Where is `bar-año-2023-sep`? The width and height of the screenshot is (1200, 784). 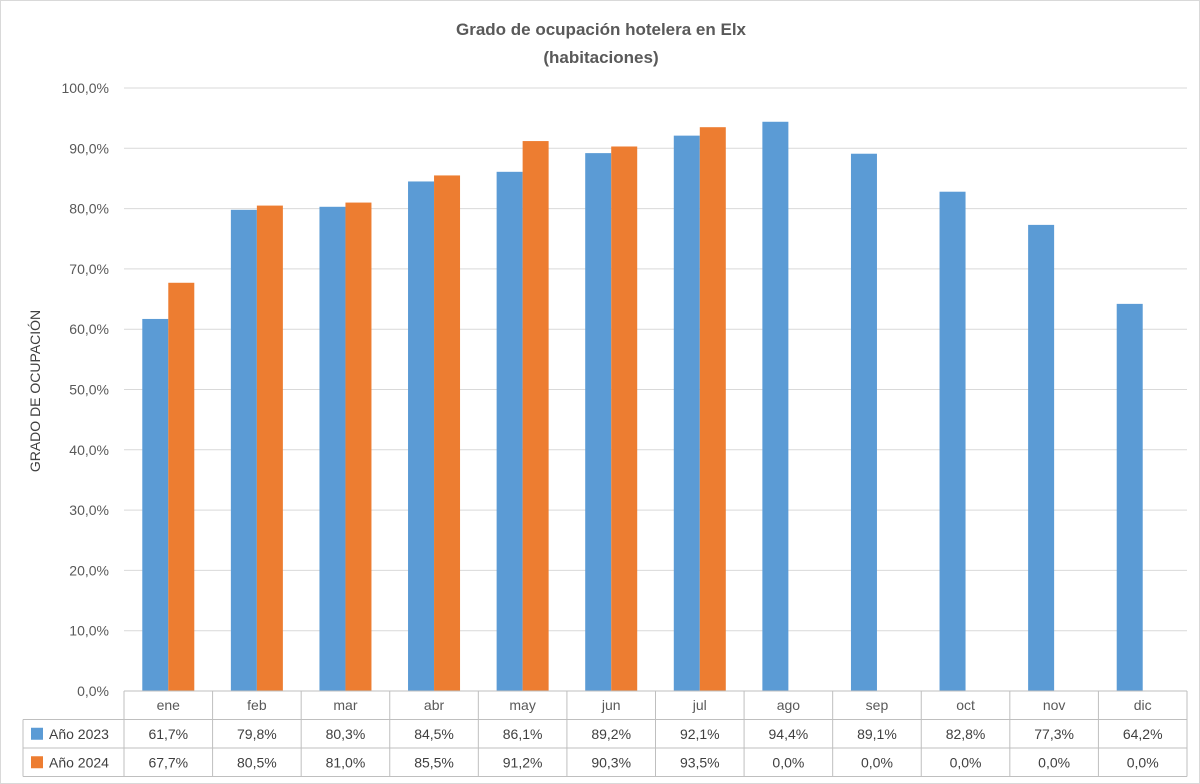
bar-año-2023-sep is located at coordinates (863, 422).